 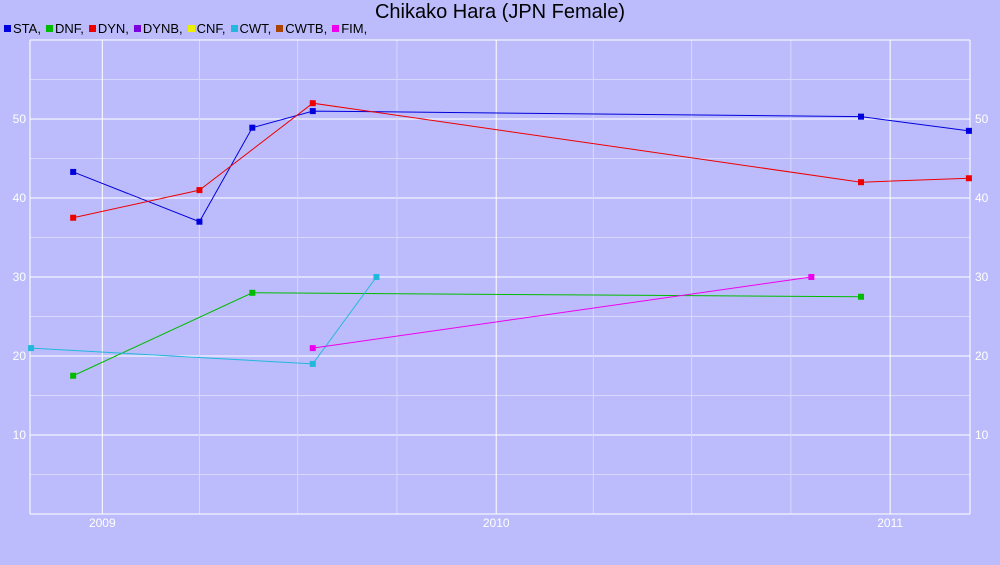 I want to click on legend: STA, DNF, DYN, DYNB, CNF, CWT, CWTB, FIM,, so click(x=188, y=28).